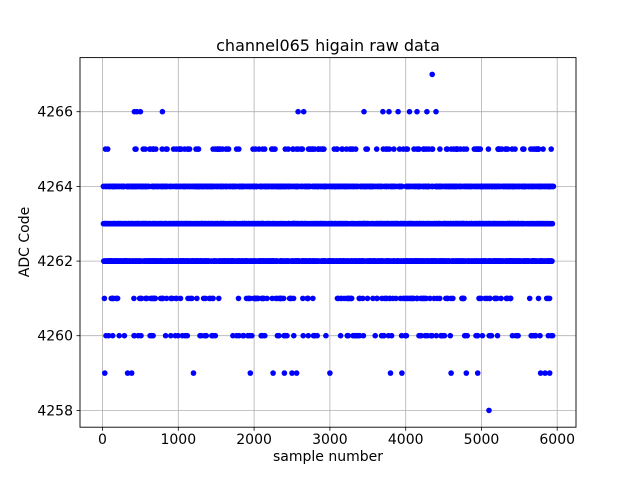 This screenshot has width=640, height=480. What do you see at coordinates (102, 440) in the screenshot?
I see `x-tick-label: 0` at bounding box center [102, 440].